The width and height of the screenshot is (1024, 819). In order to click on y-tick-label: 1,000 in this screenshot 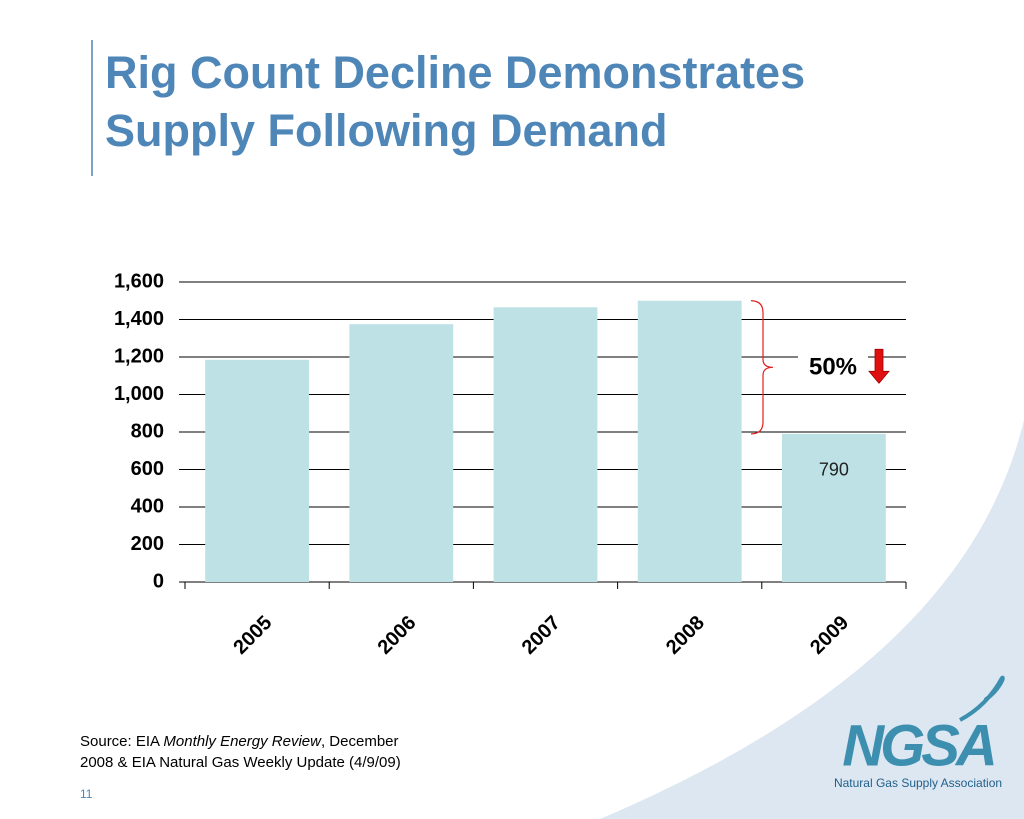, I will do `click(139, 394)`.